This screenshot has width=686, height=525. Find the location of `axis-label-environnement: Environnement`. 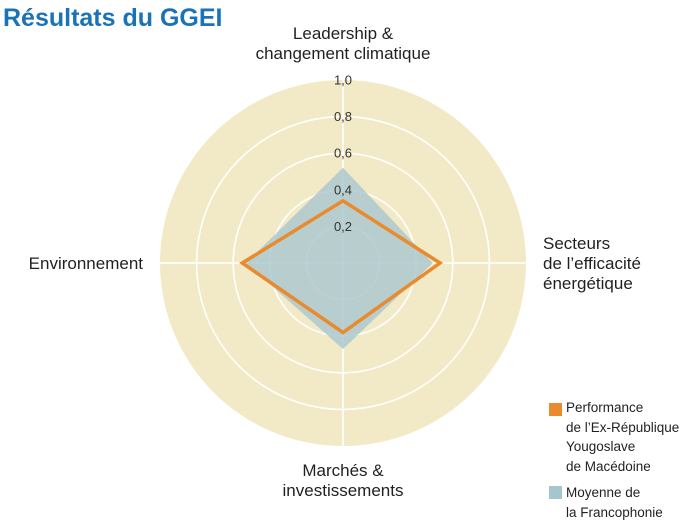

axis-label-environnement: Environnement is located at coordinates (85, 263).